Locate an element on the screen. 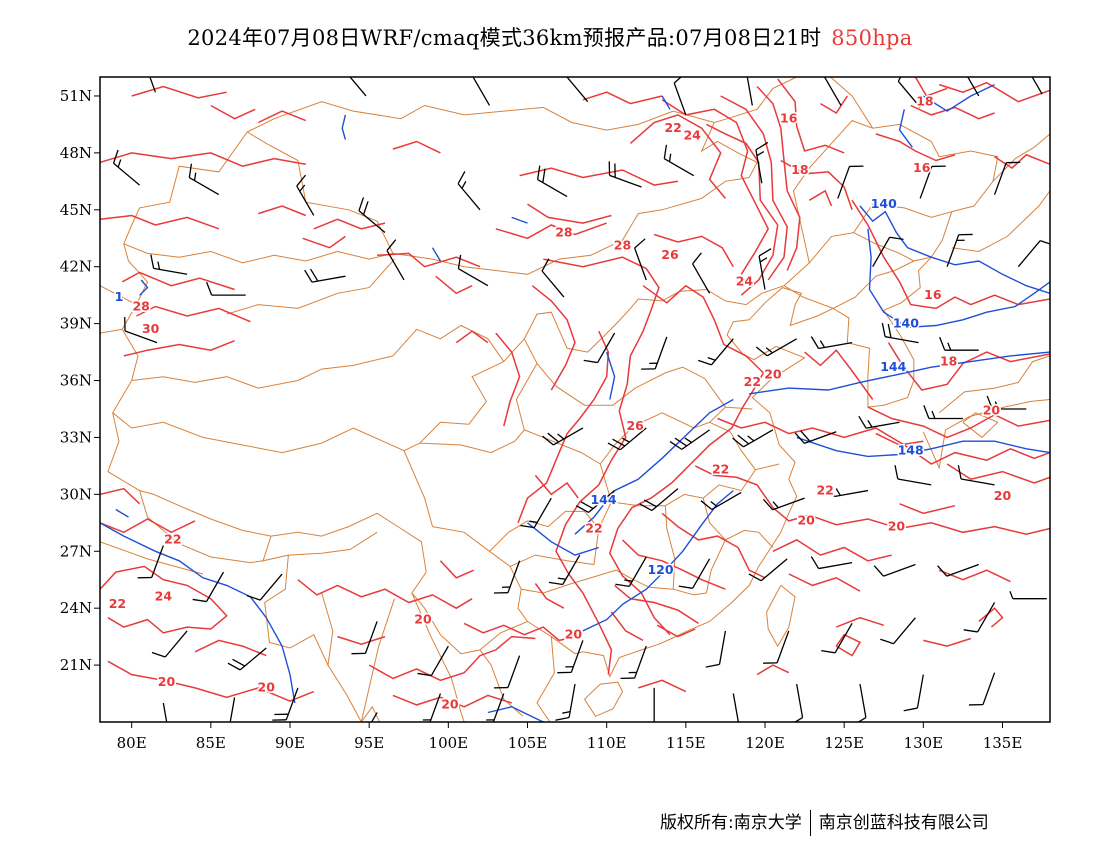  lat-tick-label: 42N is located at coordinates (76, 267).